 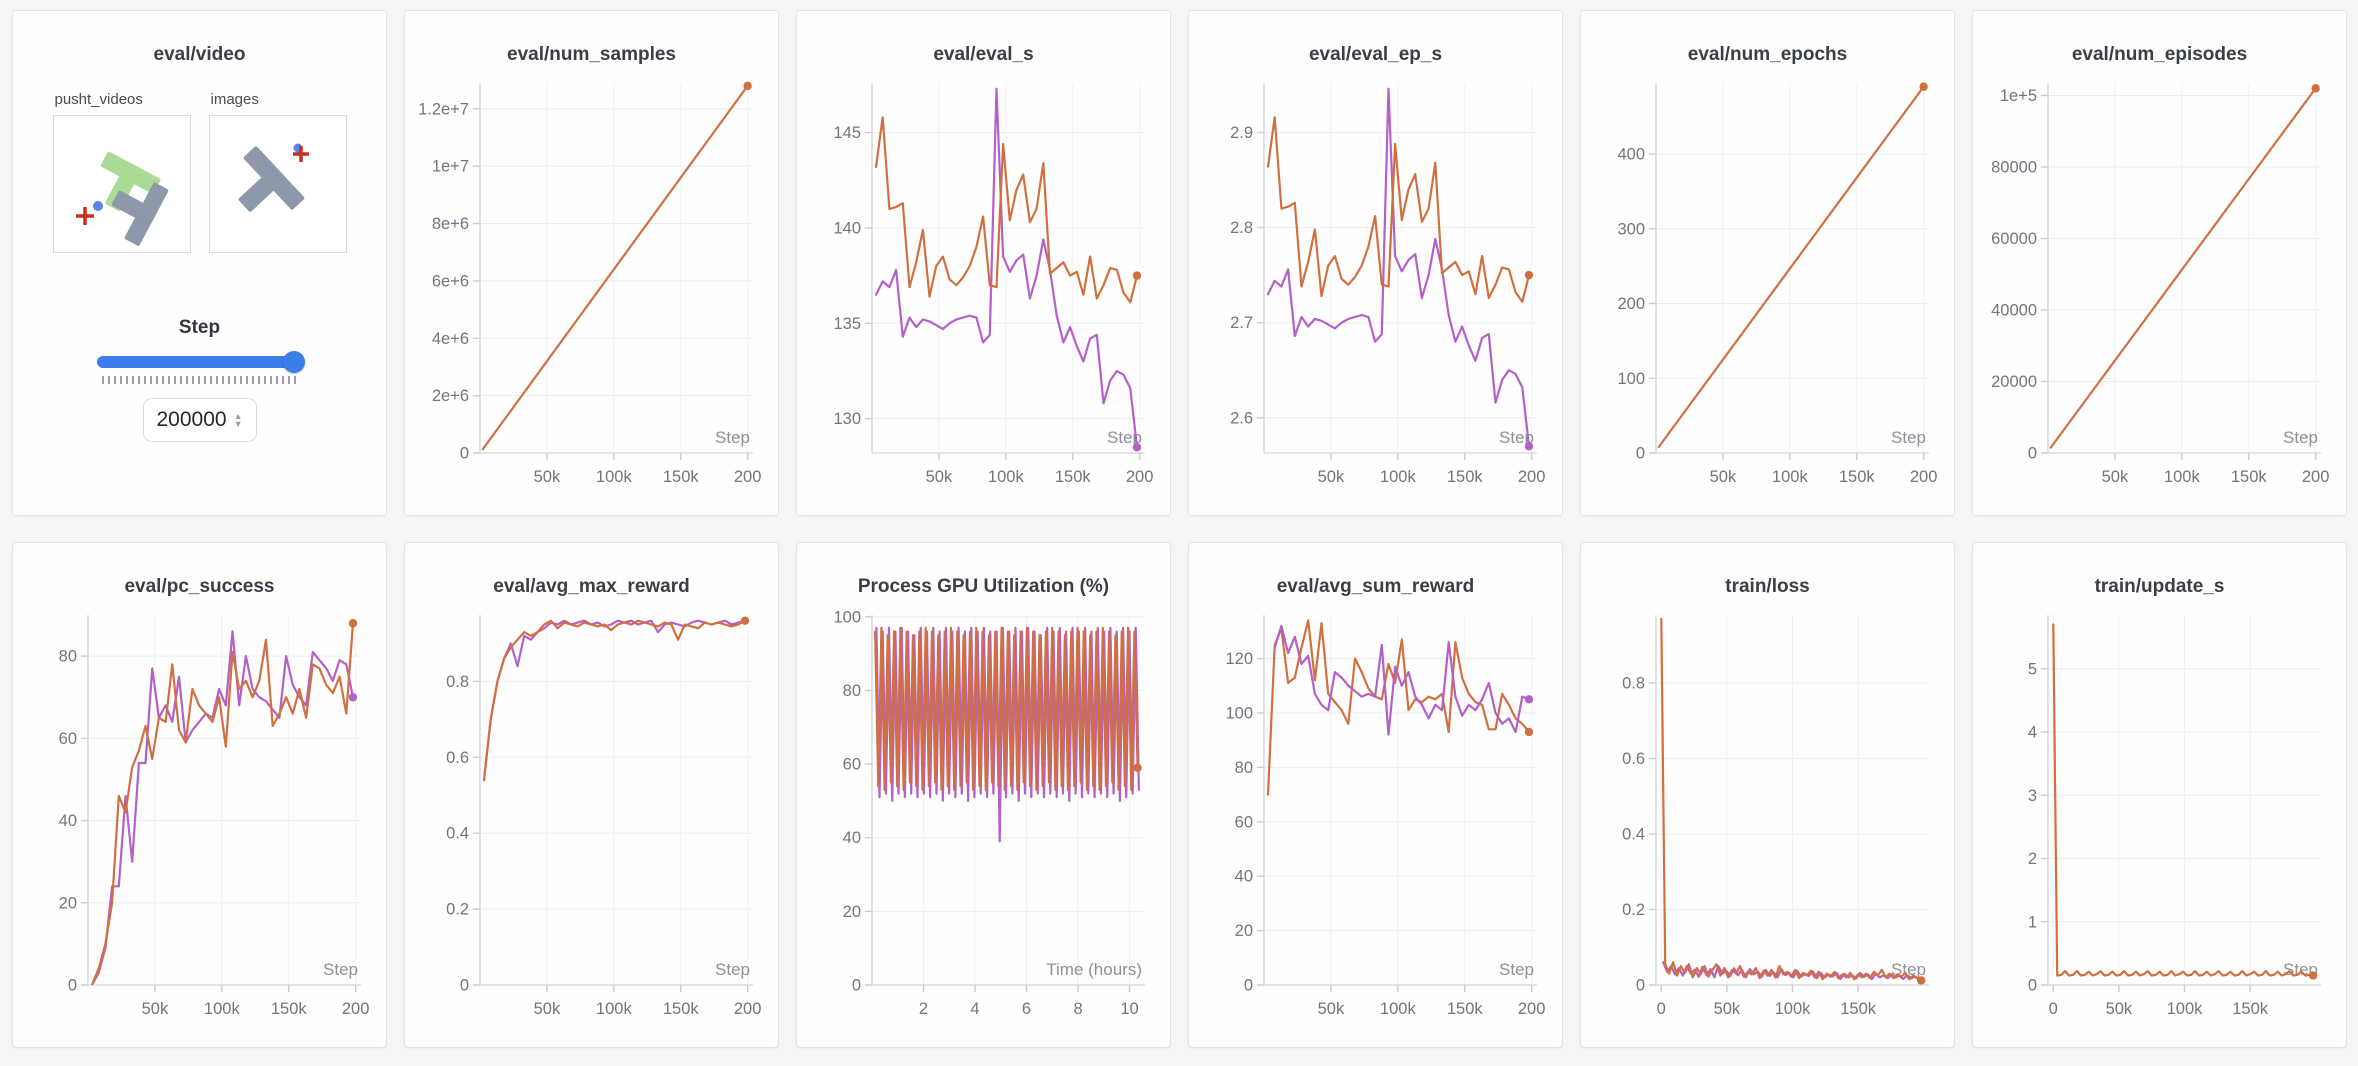 I want to click on svg-text: 3, so click(x=2032, y=796).